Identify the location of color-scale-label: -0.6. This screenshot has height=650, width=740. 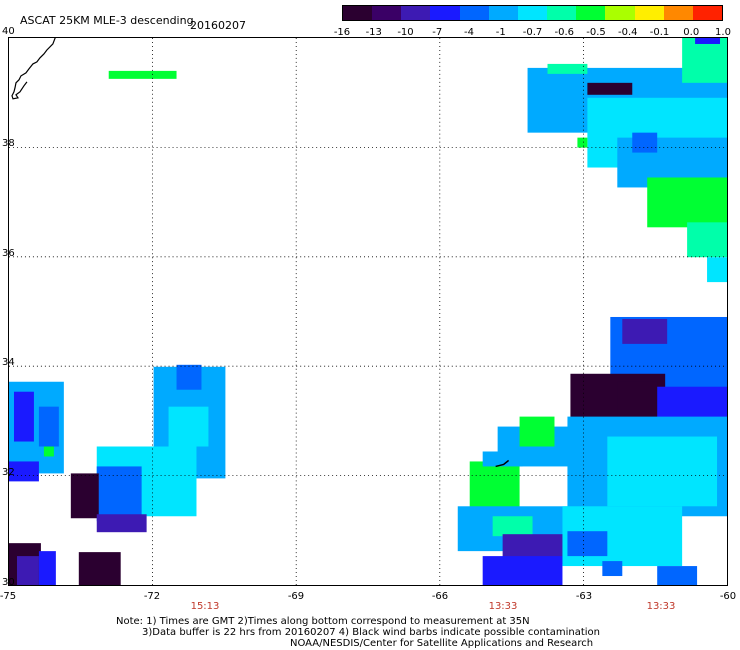
(564, 32).